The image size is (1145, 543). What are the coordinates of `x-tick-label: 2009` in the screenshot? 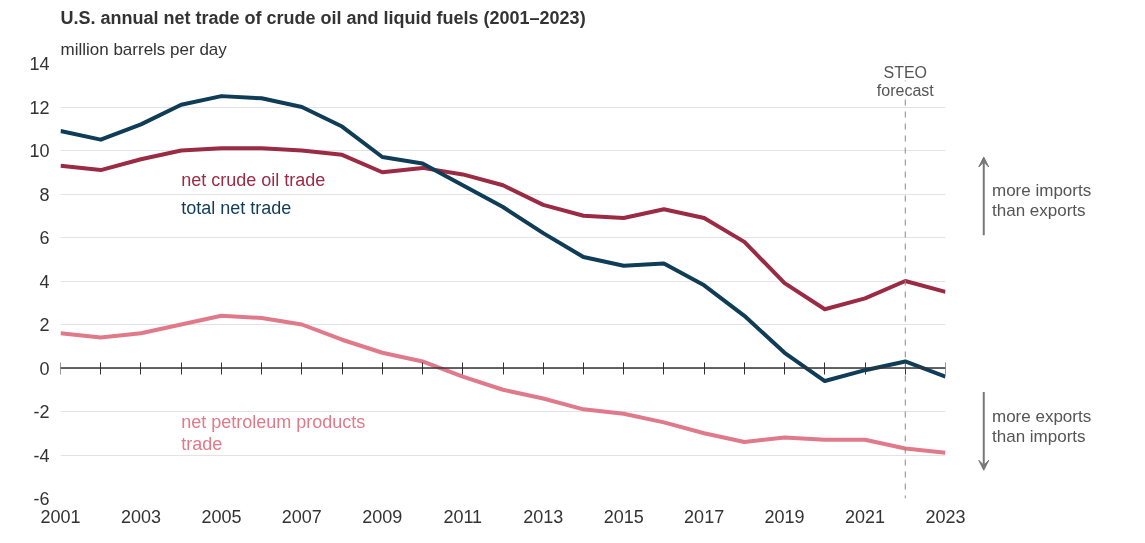 It's located at (382, 516).